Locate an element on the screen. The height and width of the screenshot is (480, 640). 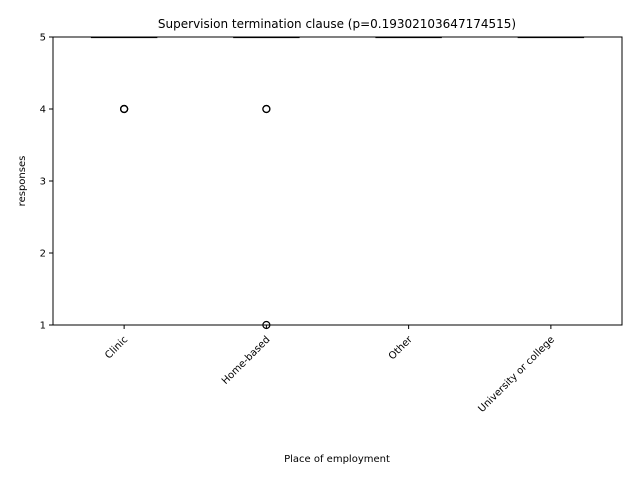
y-axis-label: responses is located at coordinates (22, 181).